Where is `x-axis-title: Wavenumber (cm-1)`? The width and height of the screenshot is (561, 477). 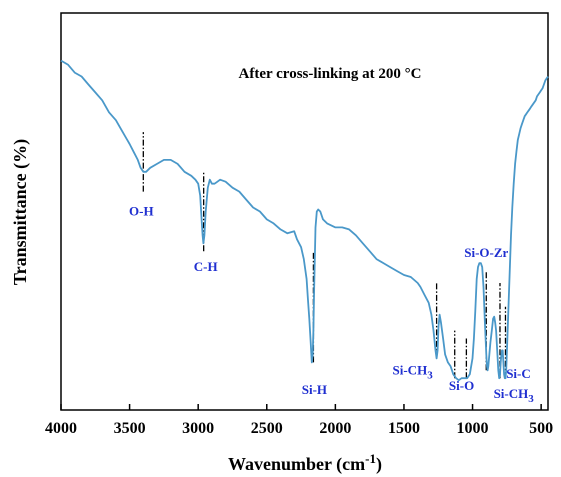 x-axis-title: Wavenumber (cm-1) is located at coordinates (305, 463).